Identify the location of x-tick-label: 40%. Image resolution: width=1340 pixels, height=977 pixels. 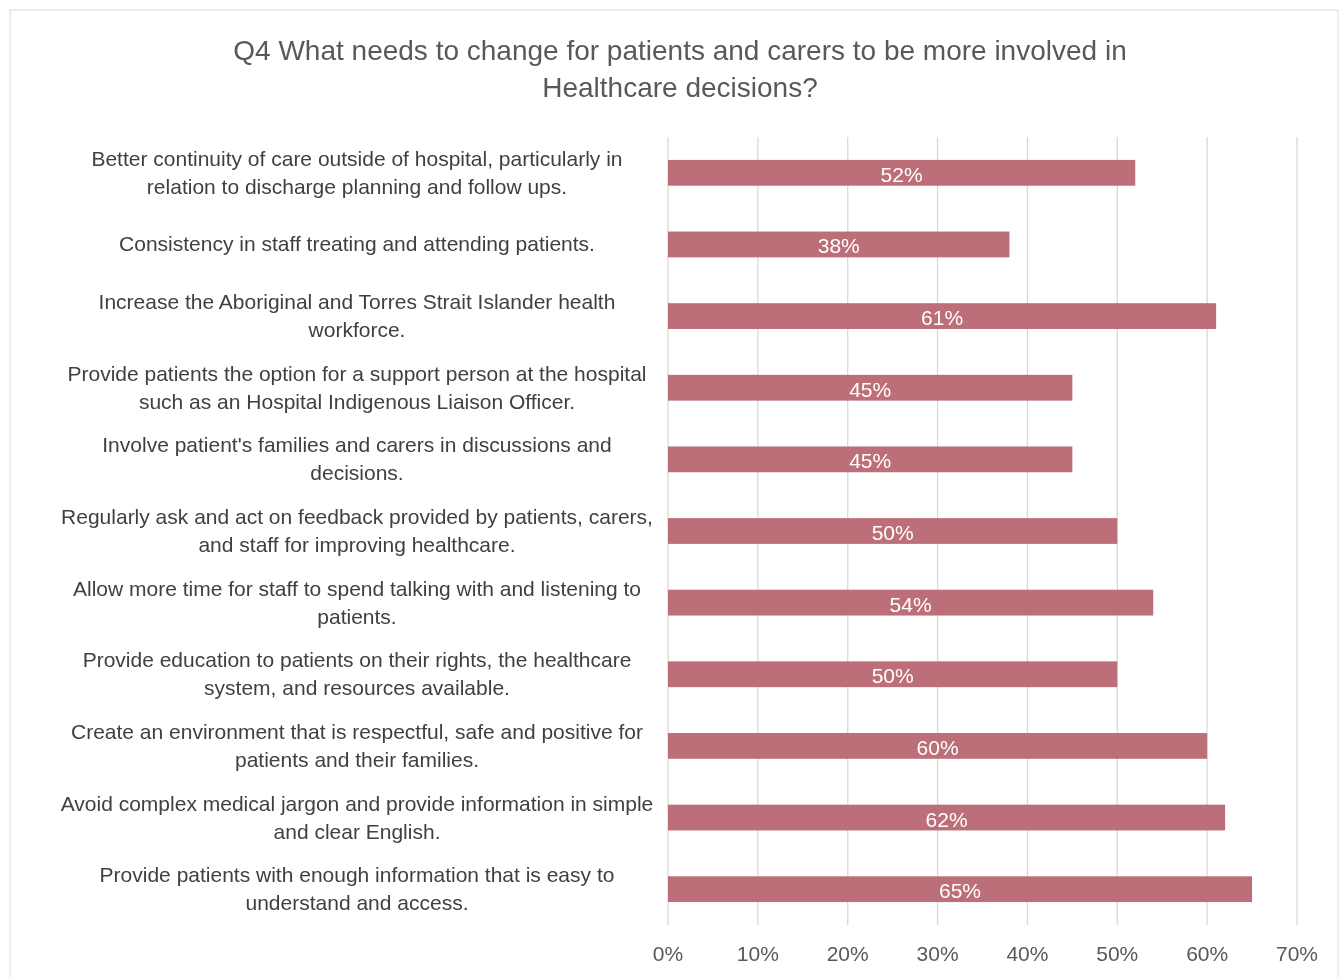
(1027, 953).